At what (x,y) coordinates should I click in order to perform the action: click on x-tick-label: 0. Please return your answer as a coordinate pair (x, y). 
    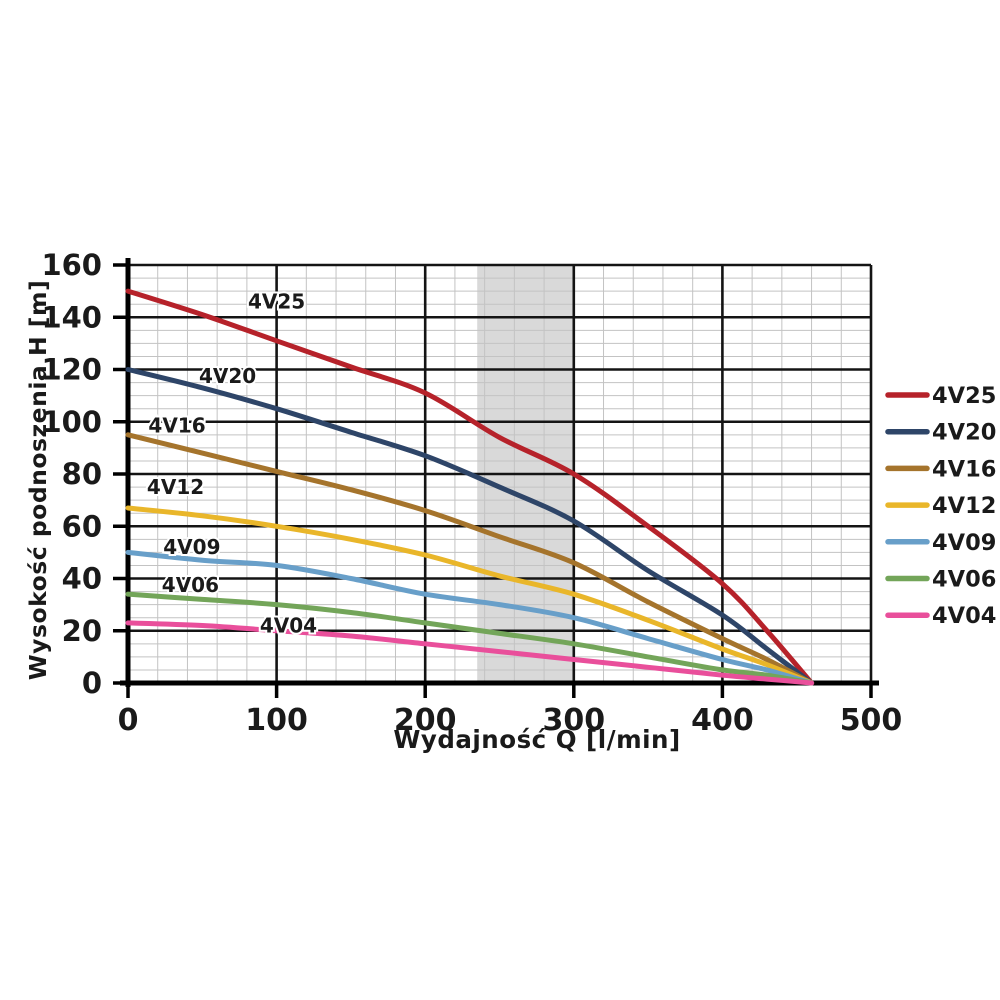
    Looking at the image, I should click on (128, 720).